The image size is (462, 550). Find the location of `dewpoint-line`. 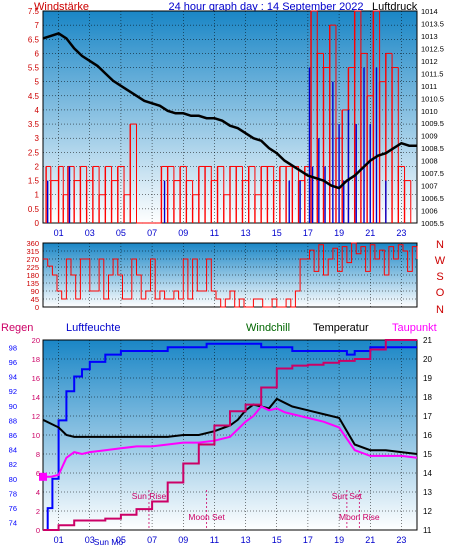

dewpoint-line is located at coordinates (230, 441).